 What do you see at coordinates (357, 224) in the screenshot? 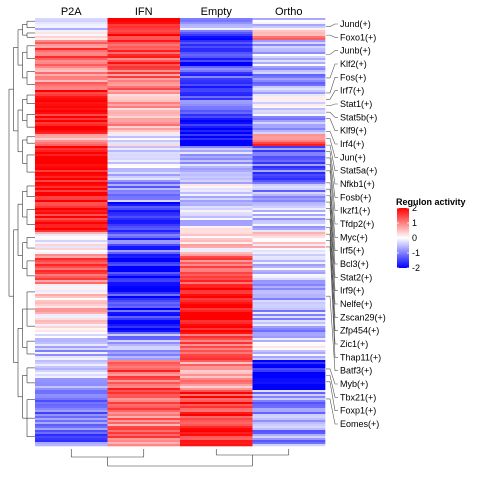
I see `row-label: Tfdp2(+)` at bounding box center [357, 224].